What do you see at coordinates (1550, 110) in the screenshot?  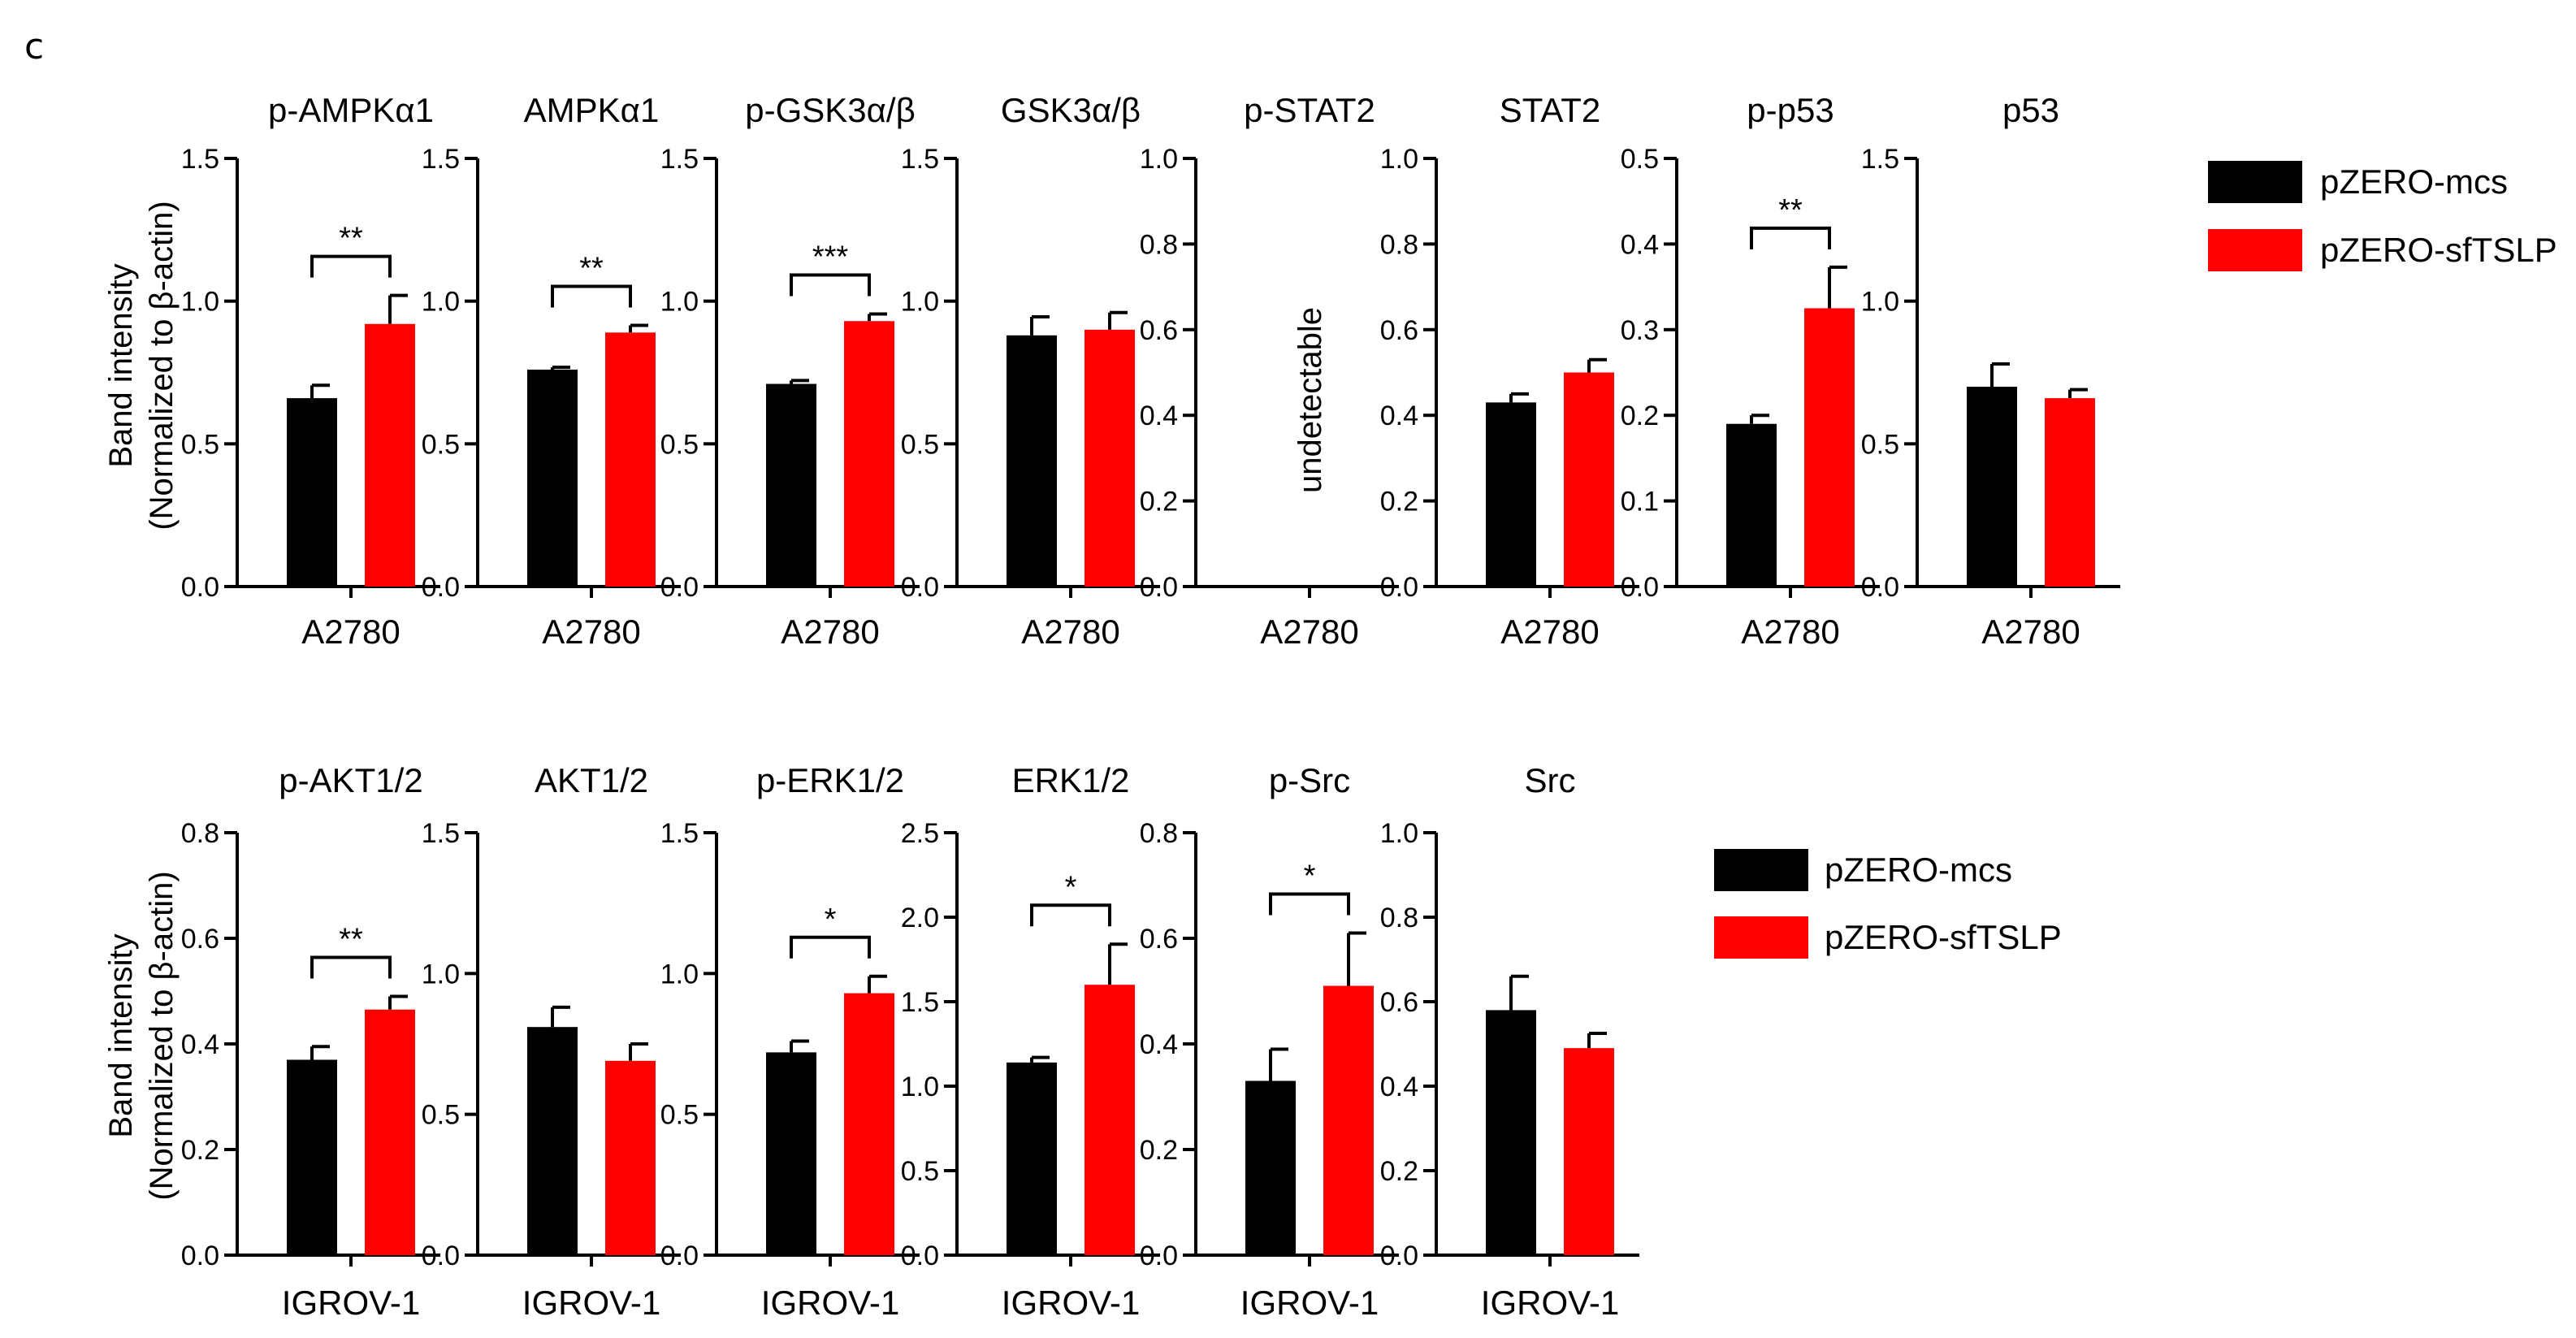 I see `chart-title: STAT2` at bounding box center [1550, 110].